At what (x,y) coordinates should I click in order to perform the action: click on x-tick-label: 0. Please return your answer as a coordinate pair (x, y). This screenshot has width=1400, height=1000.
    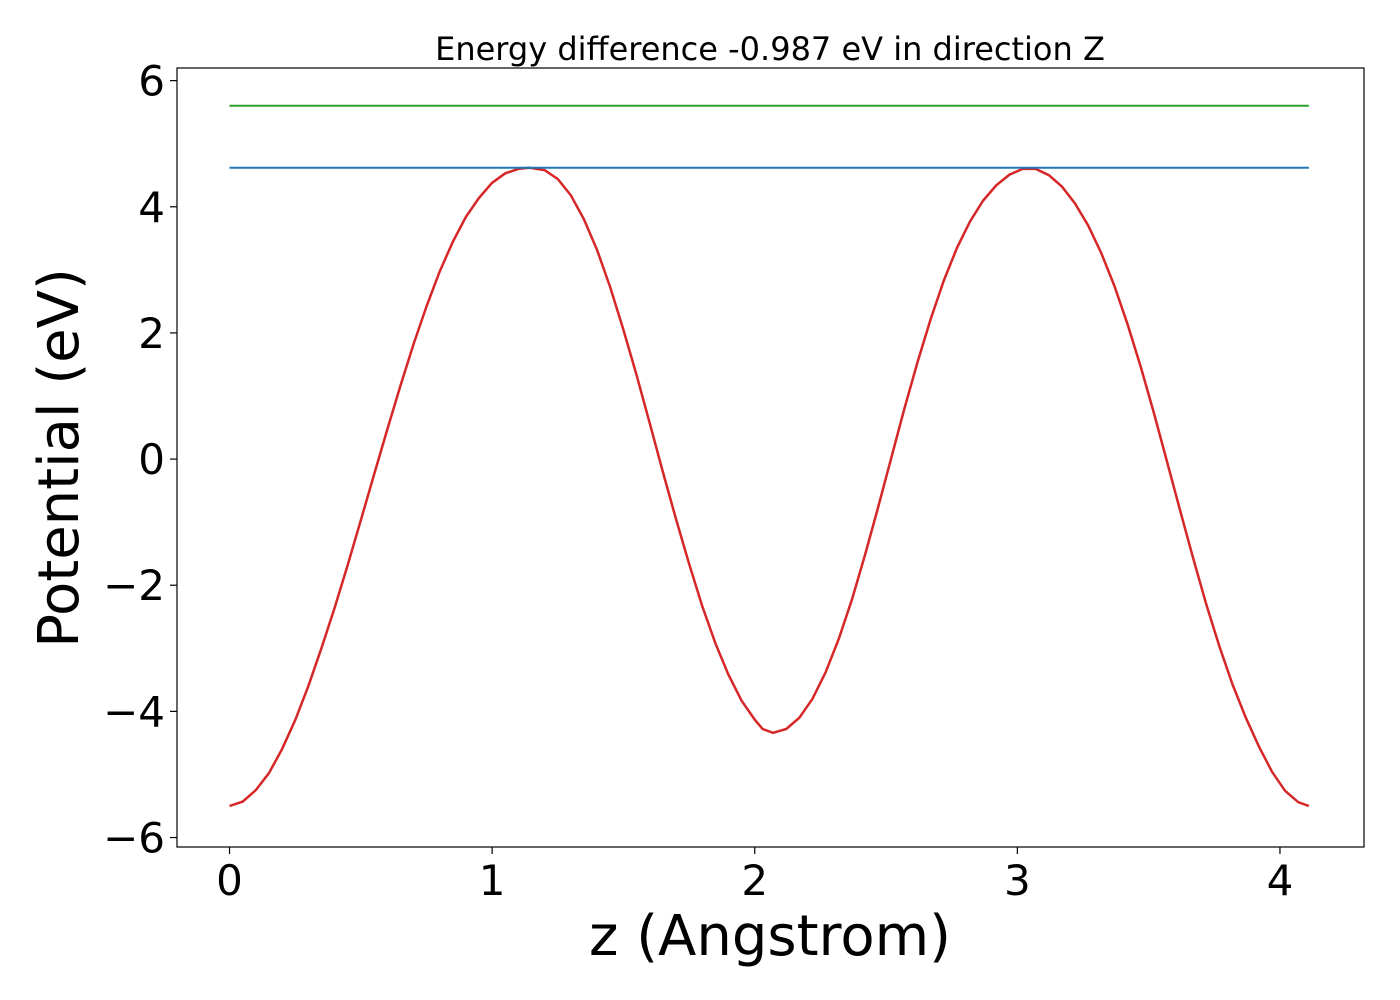
    Looking at the image, I should click on (229, 880).